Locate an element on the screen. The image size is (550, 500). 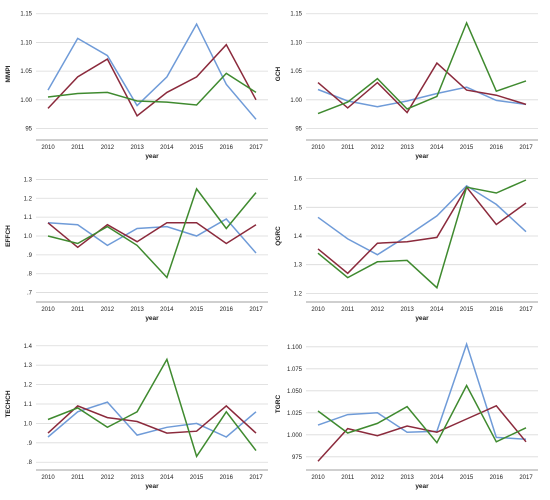
qgrc-xtick-label: 2015 is located at coordinates (467, 310).